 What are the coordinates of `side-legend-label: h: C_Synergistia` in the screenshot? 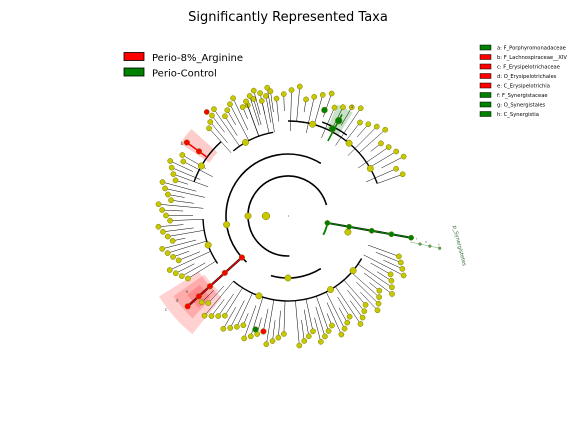 It's located at (518, 115).